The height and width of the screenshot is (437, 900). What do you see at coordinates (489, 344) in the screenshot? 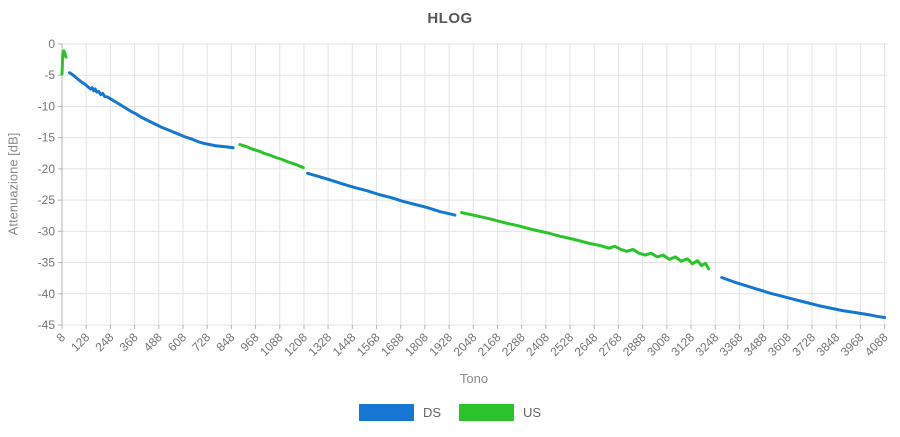
I see `svg-text: 2168` at bounding box center [489, 344].